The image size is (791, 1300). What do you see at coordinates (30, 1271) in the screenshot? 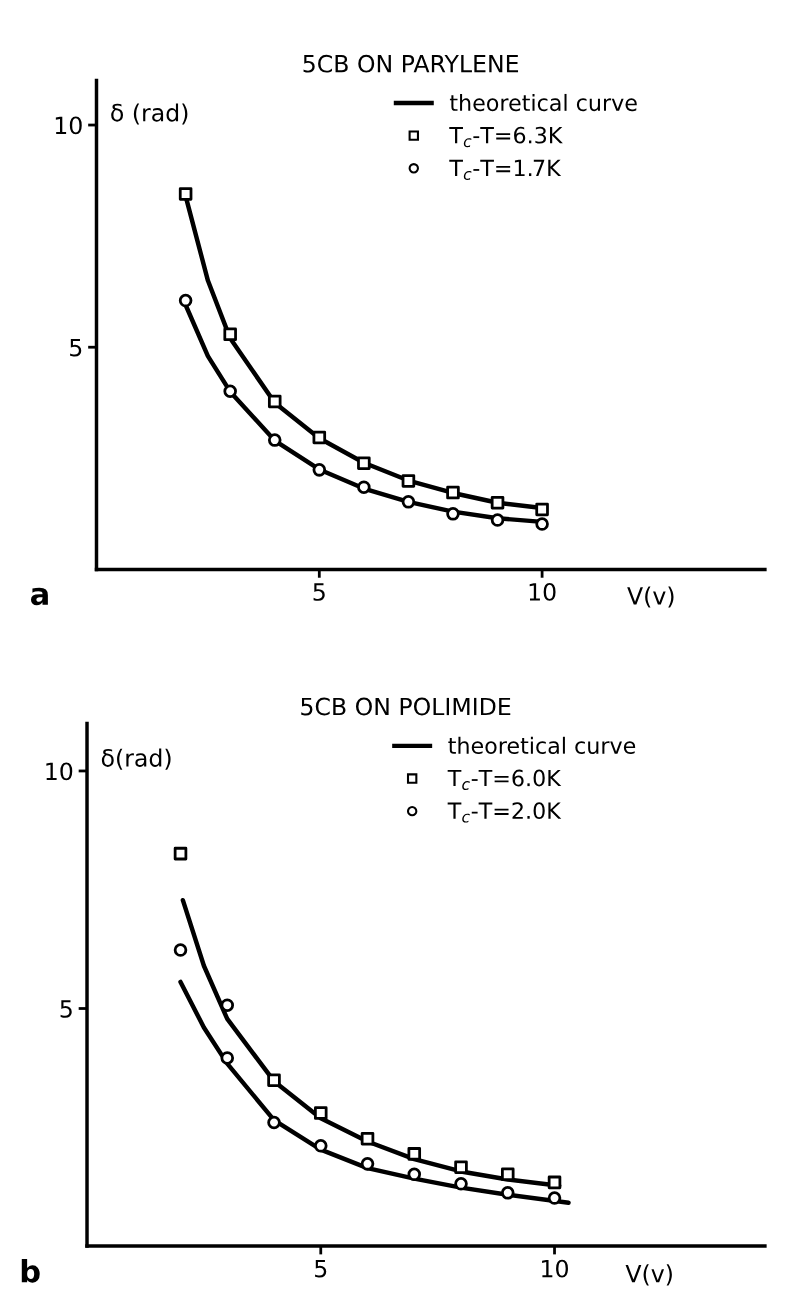
I see `text: b` at bounding box center [30, 1271].